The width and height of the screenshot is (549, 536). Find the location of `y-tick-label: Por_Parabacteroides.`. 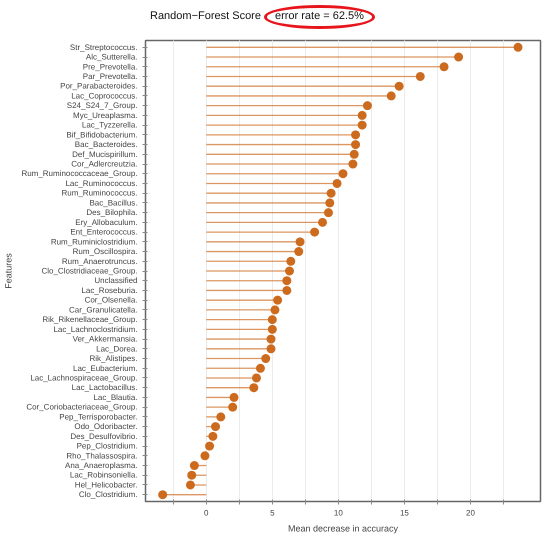

y-tick-label: Por_Parabacteroides. is located at coordinates (99, 86).